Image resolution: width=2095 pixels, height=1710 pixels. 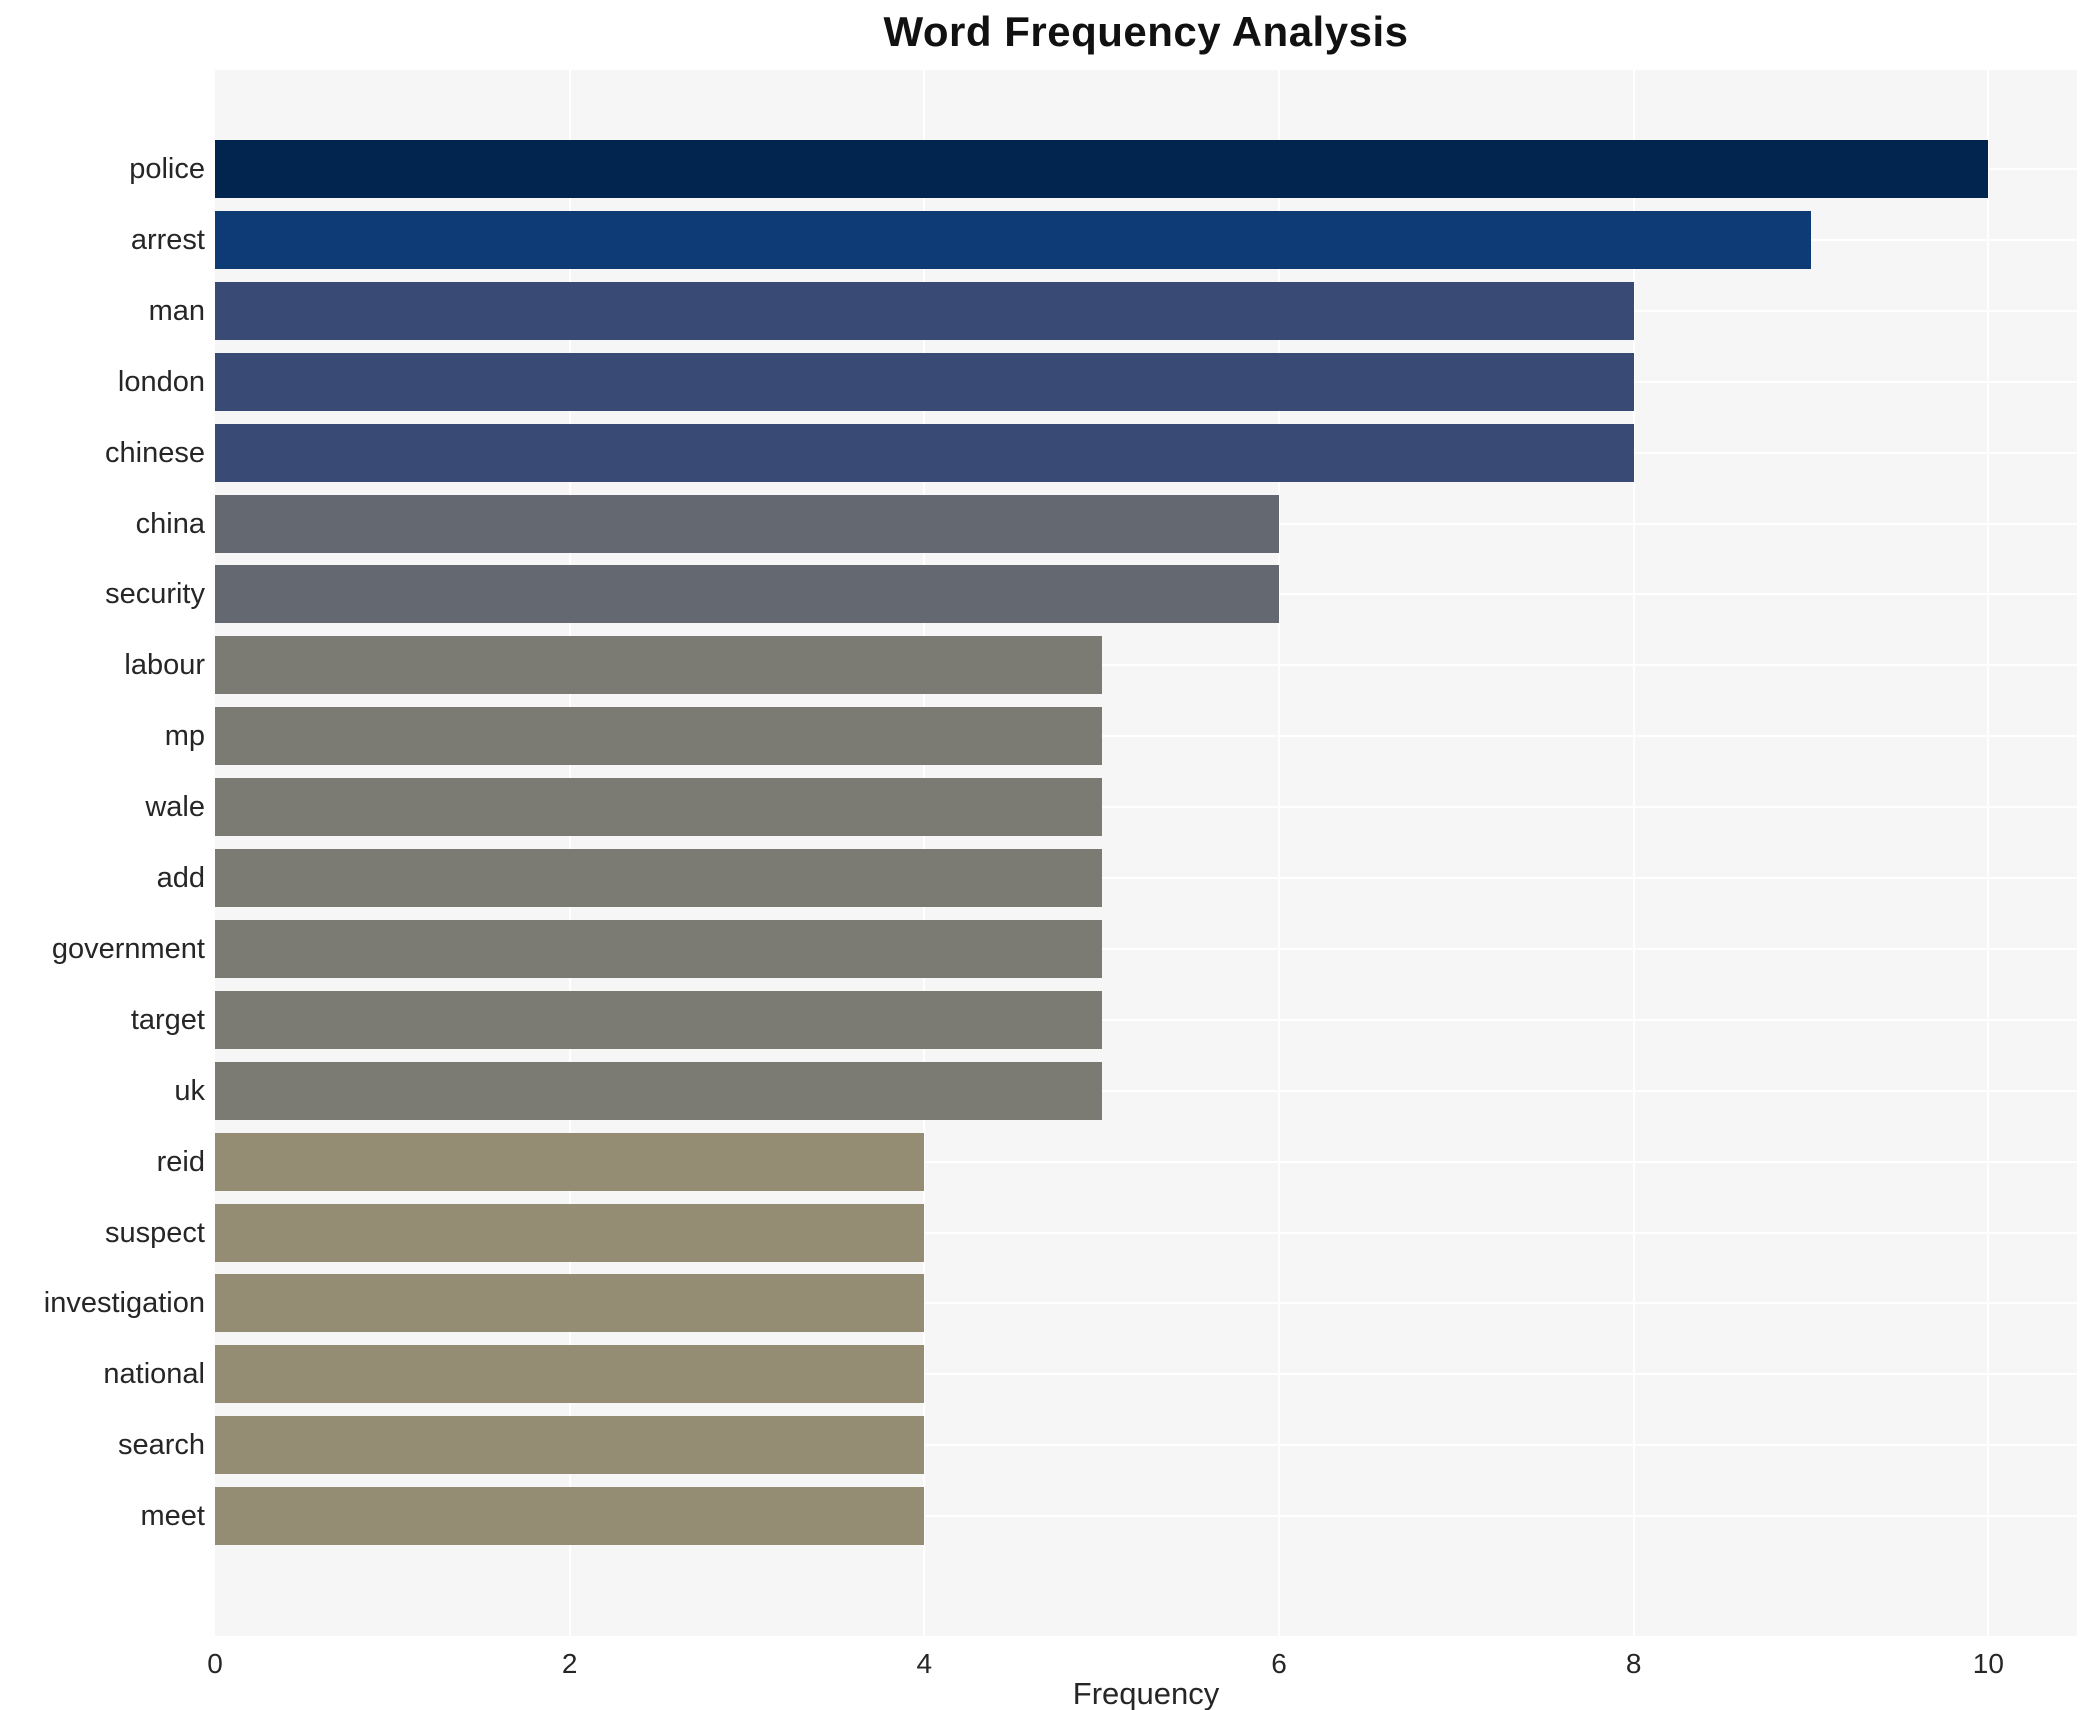 I want to click on bar-suspect, so click(x=570, y=1232).